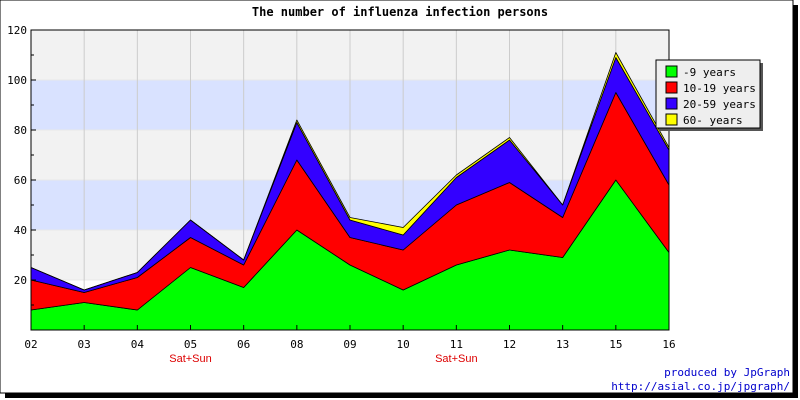  Describe the element at coordinates (709, 72) in the screenshot. I see `legend-label: -9 years` at that location.